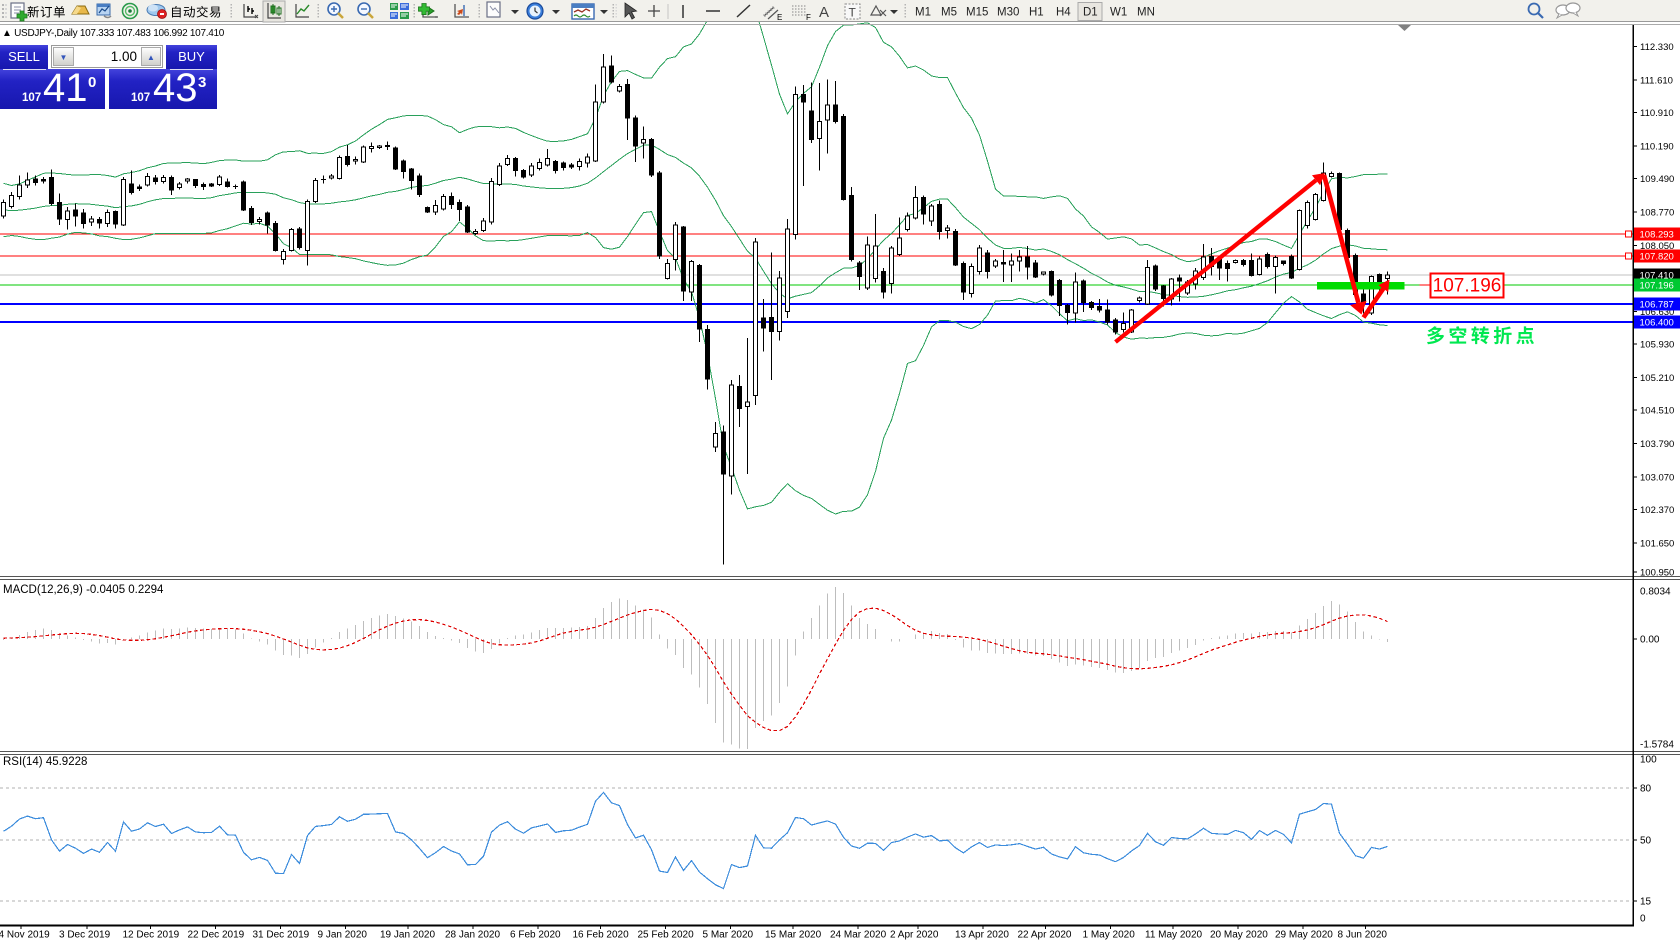  What do you see at coordinates (45, 762) in the screenshot?
I see `svg-text: RSI(14) 45.9228` at bounding box center [45, 762].